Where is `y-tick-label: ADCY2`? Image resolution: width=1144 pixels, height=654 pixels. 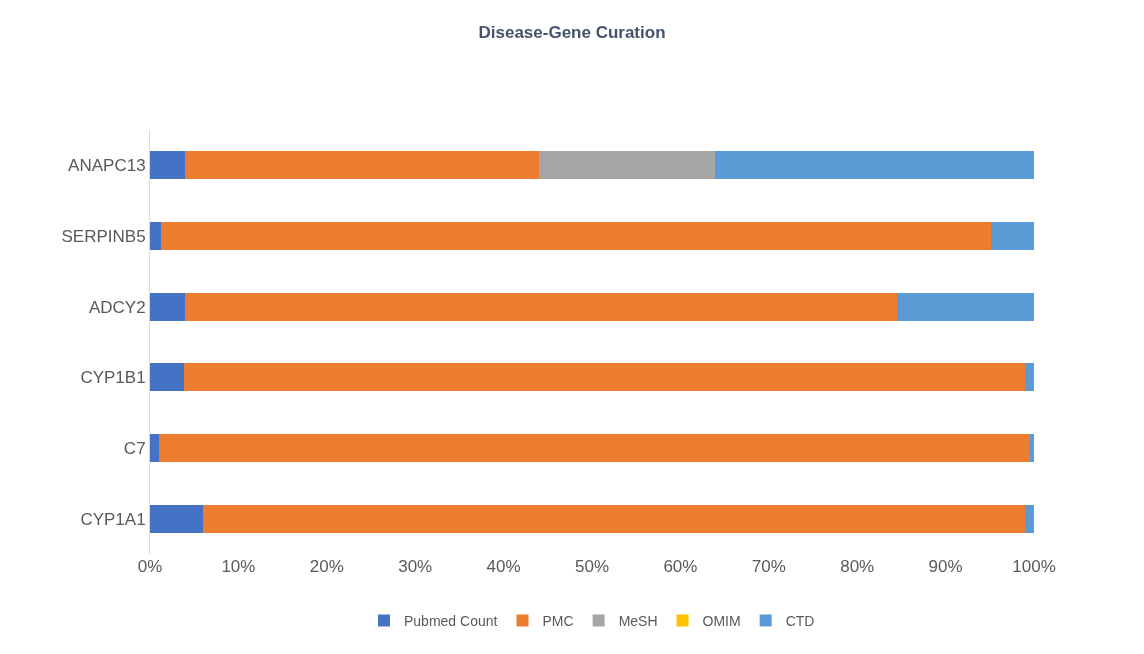
y-tick-label: ADCY2 is located at coordinates (117, 307).